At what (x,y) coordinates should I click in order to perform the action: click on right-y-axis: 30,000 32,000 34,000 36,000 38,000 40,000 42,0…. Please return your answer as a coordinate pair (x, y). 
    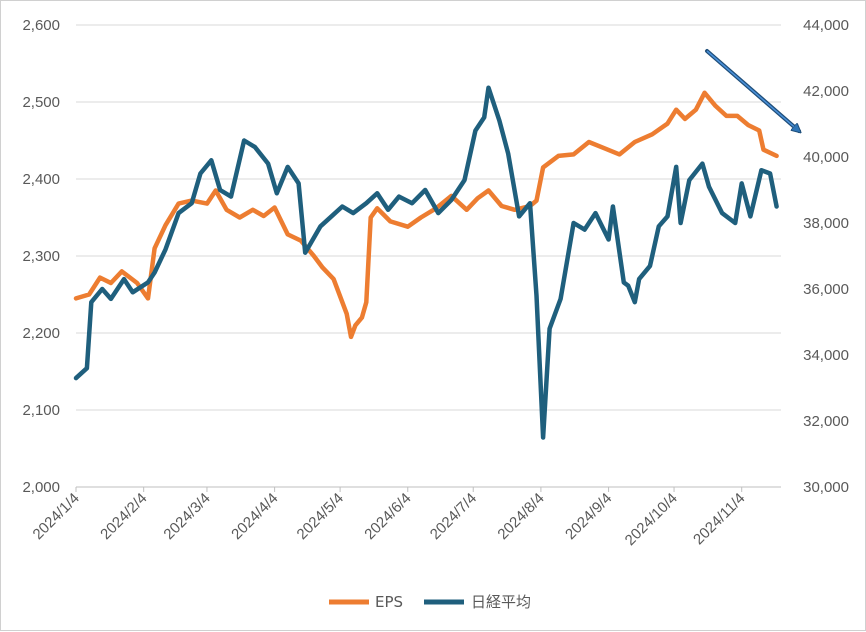
    Looking at the image, I should click on (826, 256).